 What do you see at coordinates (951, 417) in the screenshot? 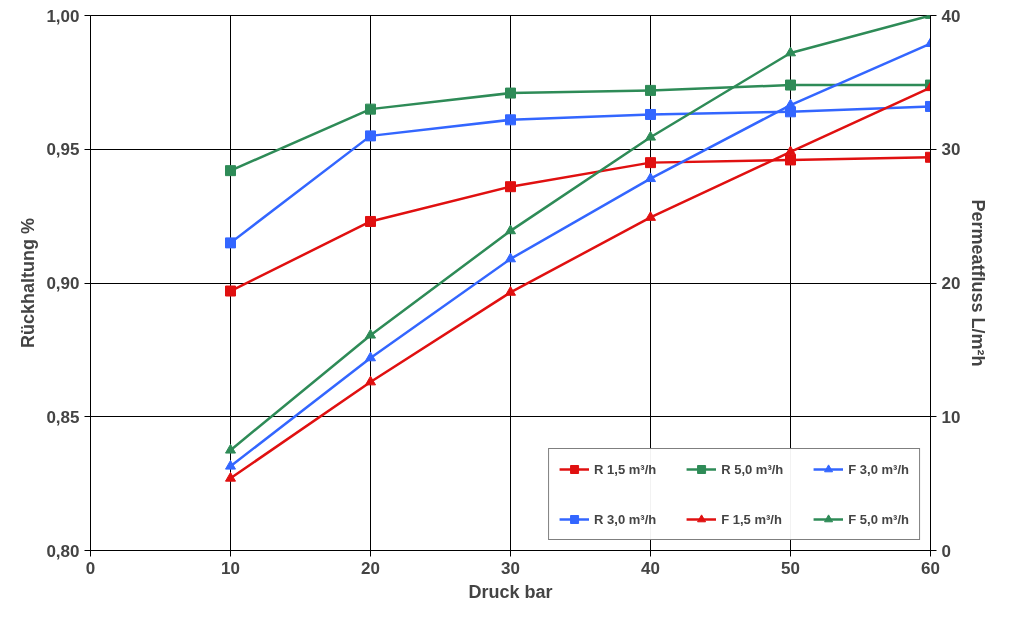
I see `y2-tick-label: 10` at bounding box center [951, 417].